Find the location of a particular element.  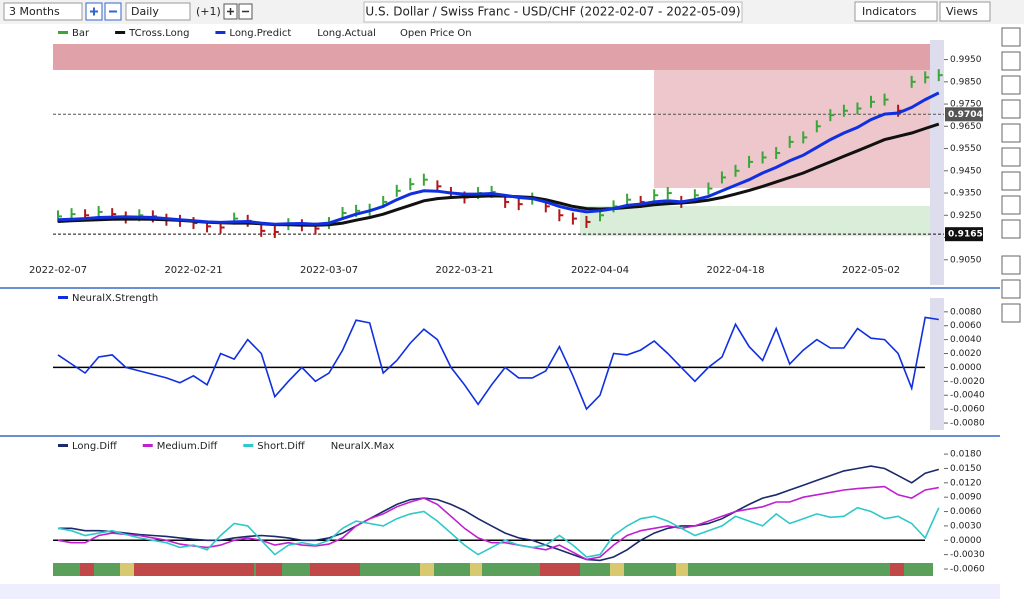

neuralx-max-strip is located at coordinates (493, 569).